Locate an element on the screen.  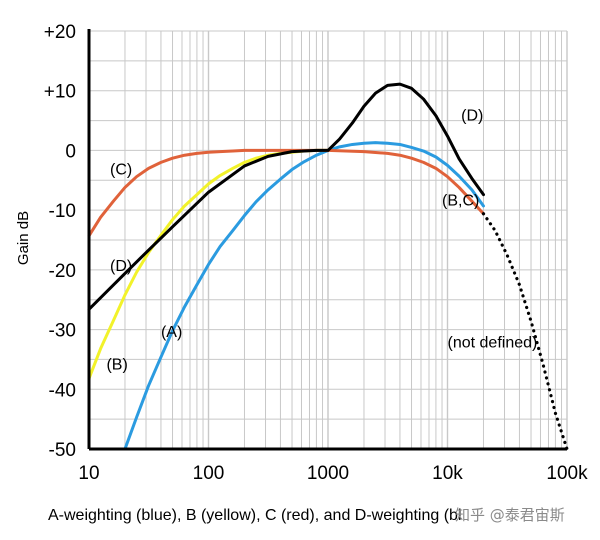
y-tick-label: +10 is located at coordinates (60, 92).